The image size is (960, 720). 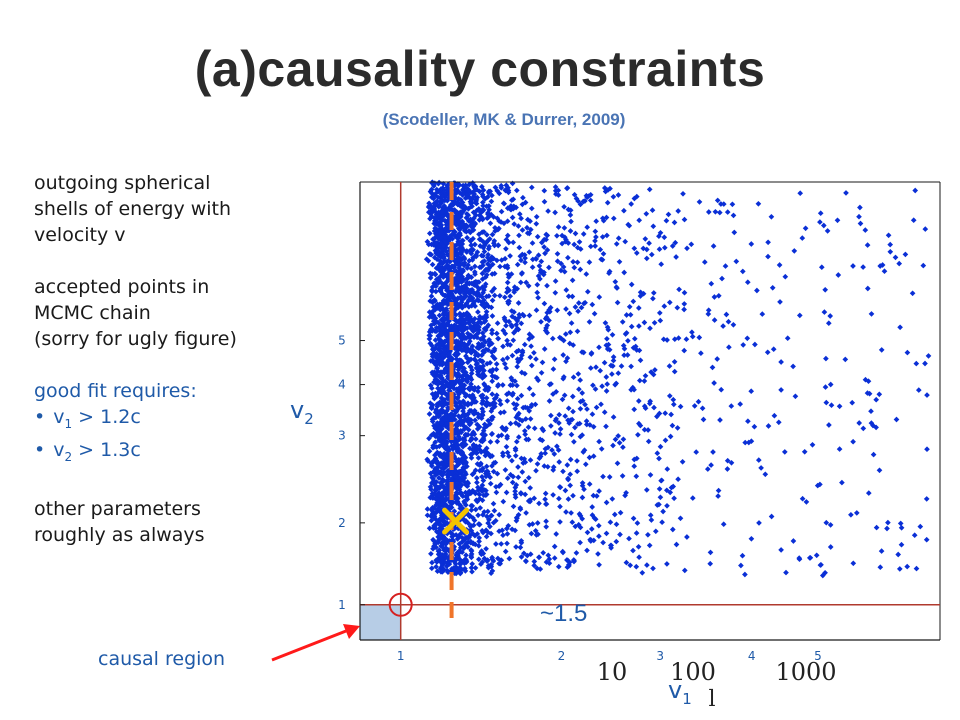 What do you see at coordinates (342, 605) in the screenshot?
I see `y-tick-label: 1` at bounding box center [342, 605].